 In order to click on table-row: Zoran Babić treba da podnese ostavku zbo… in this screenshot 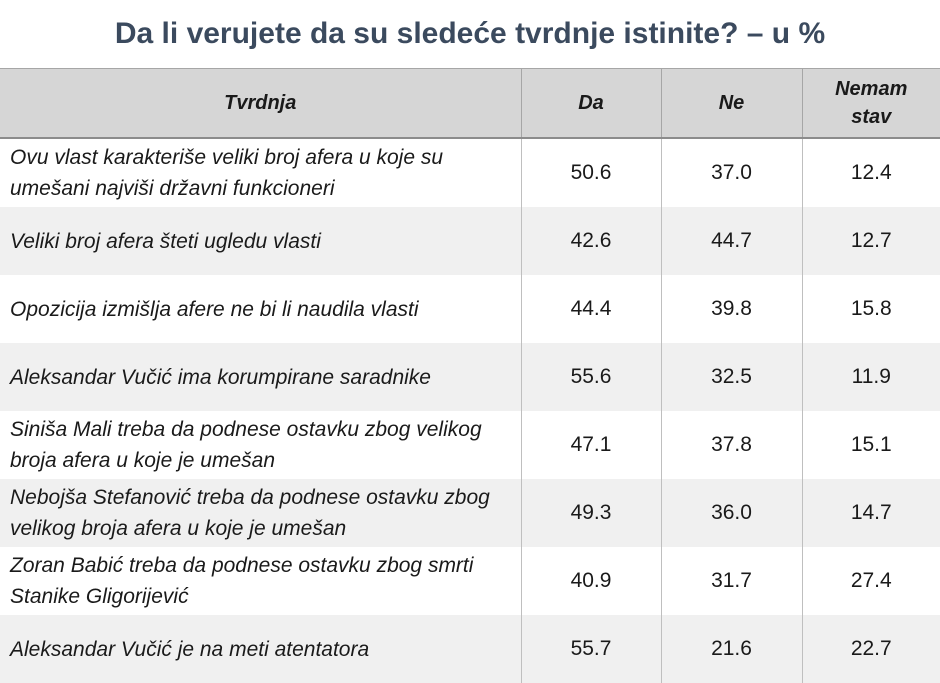, I will do `click(470, 581)`.